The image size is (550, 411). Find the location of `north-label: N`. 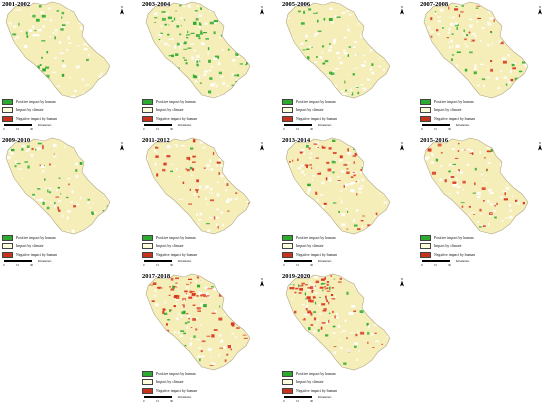

north-label: N is located at coordinates (540, 143).